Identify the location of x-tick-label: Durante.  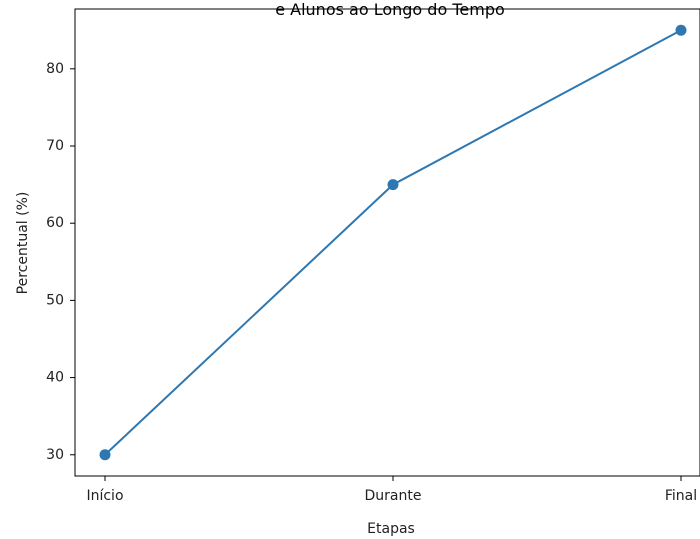
(393, 496).